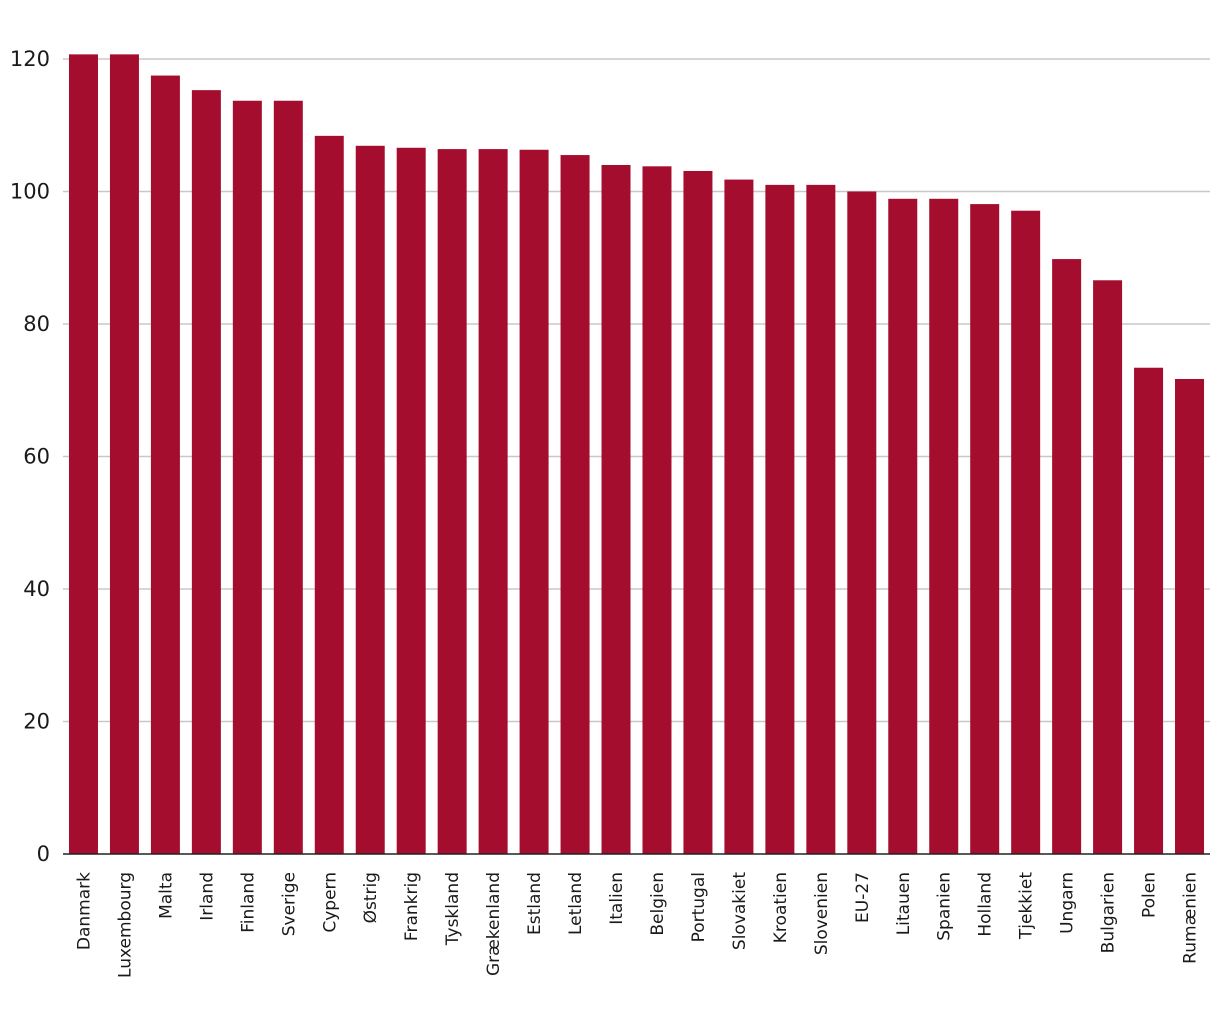 The image size is (1220, 1020). I want to click on y-tick-label: 80, so click(36, 324).